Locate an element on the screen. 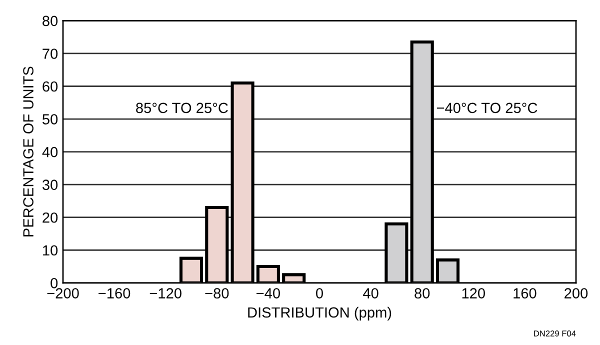 The width and height of the screenshot is (600, 345). x-tick-label: 0 is located at coordinates (319, 293).